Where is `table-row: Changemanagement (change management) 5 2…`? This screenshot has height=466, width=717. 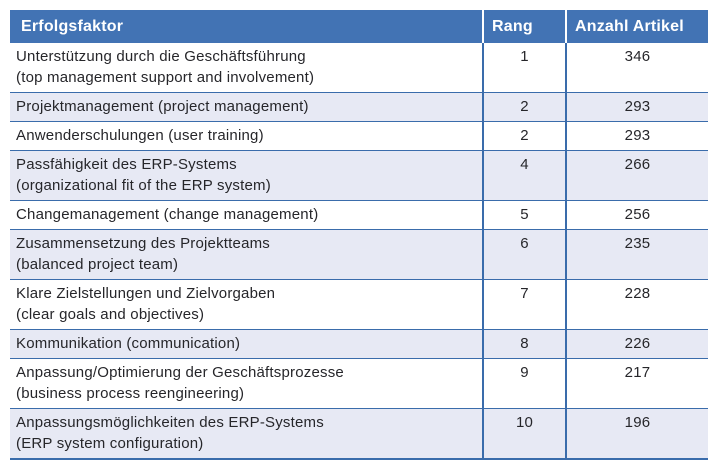 table-row: Changemanagement (change management) 5 2… is located at coordinates (359, 215).